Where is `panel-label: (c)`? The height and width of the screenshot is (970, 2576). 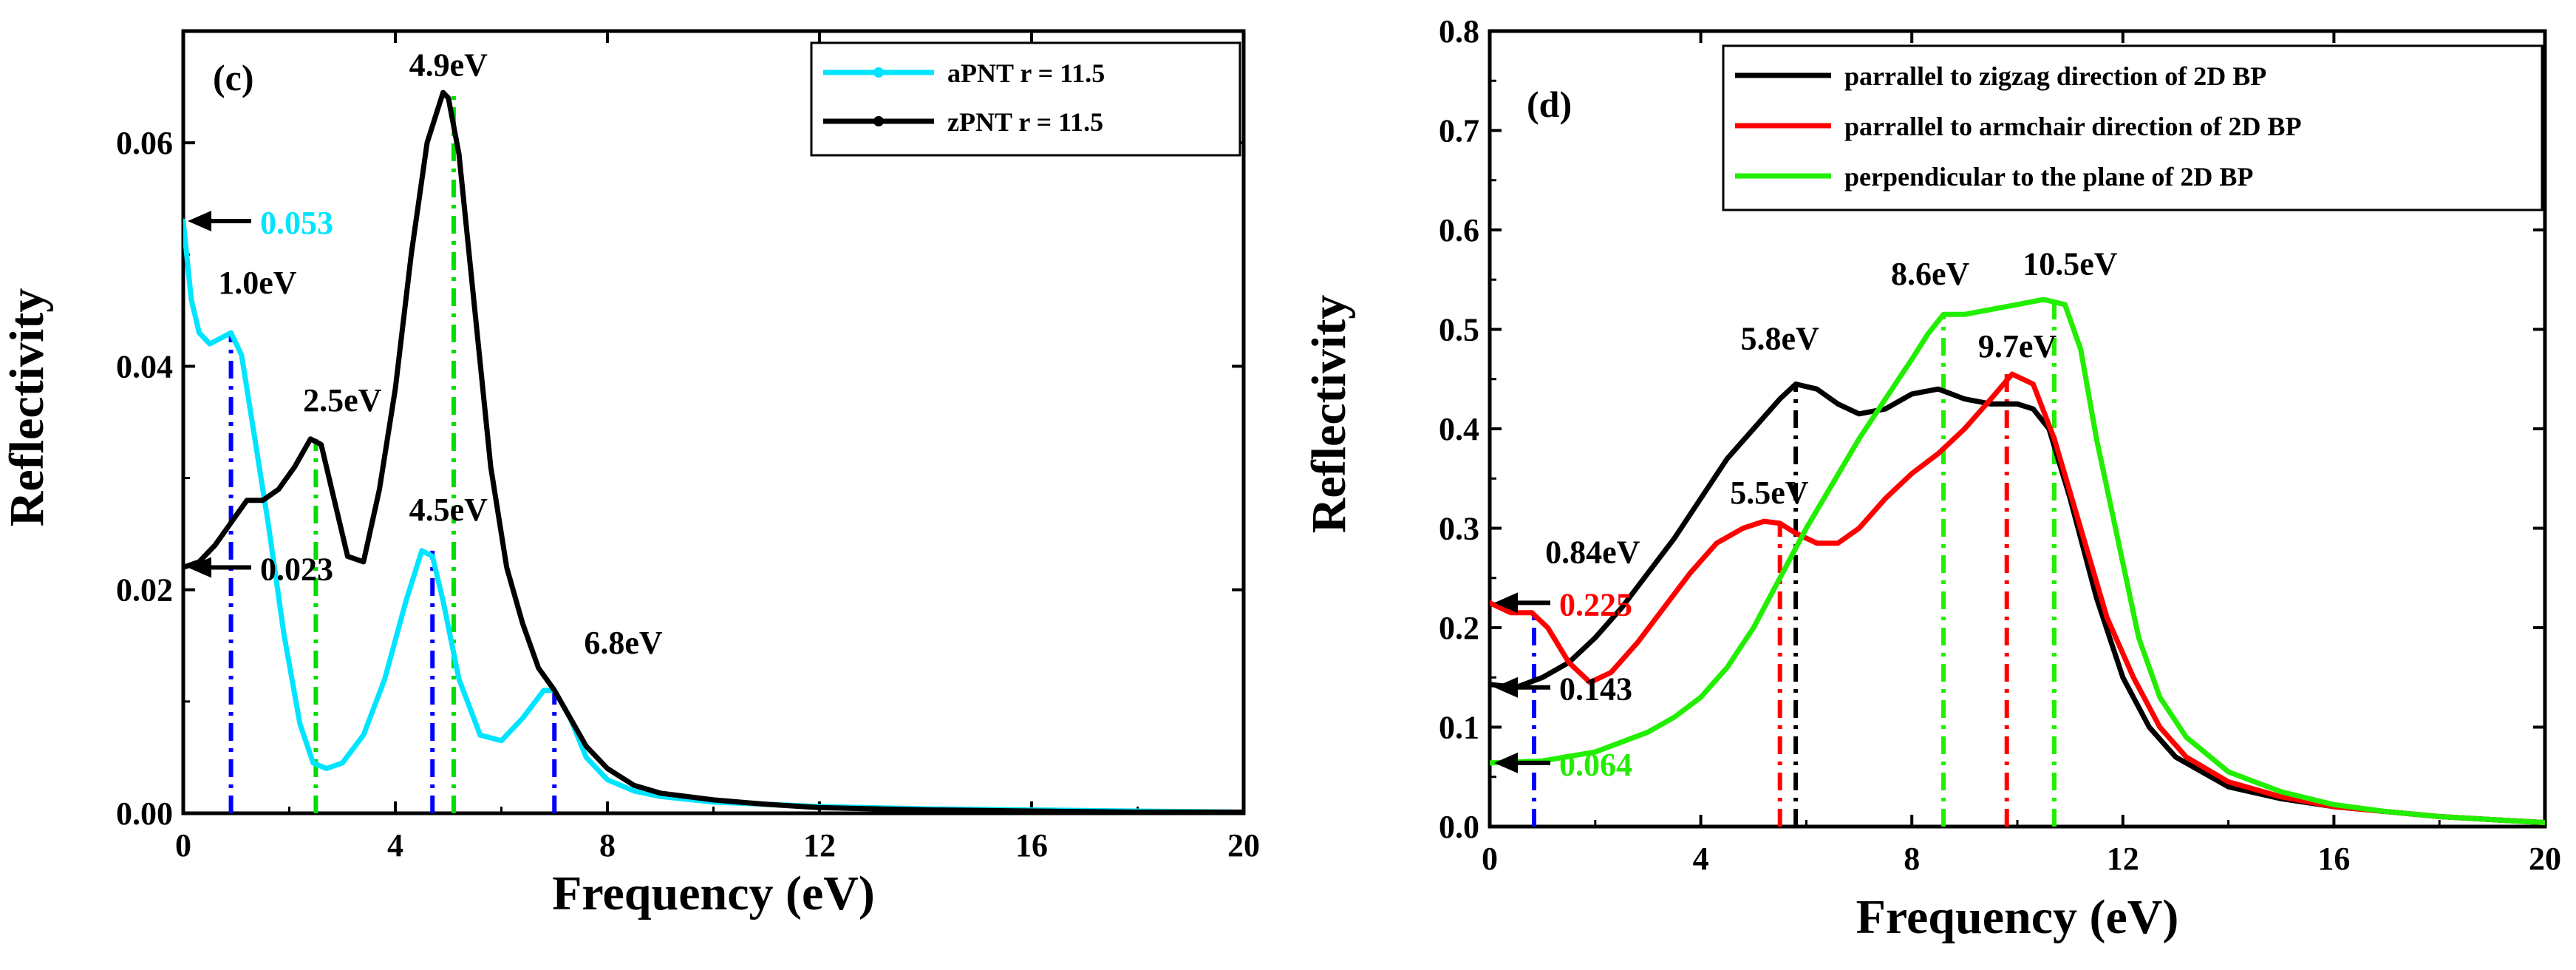
panel-label: (c) is located at coordinates (233, 78).